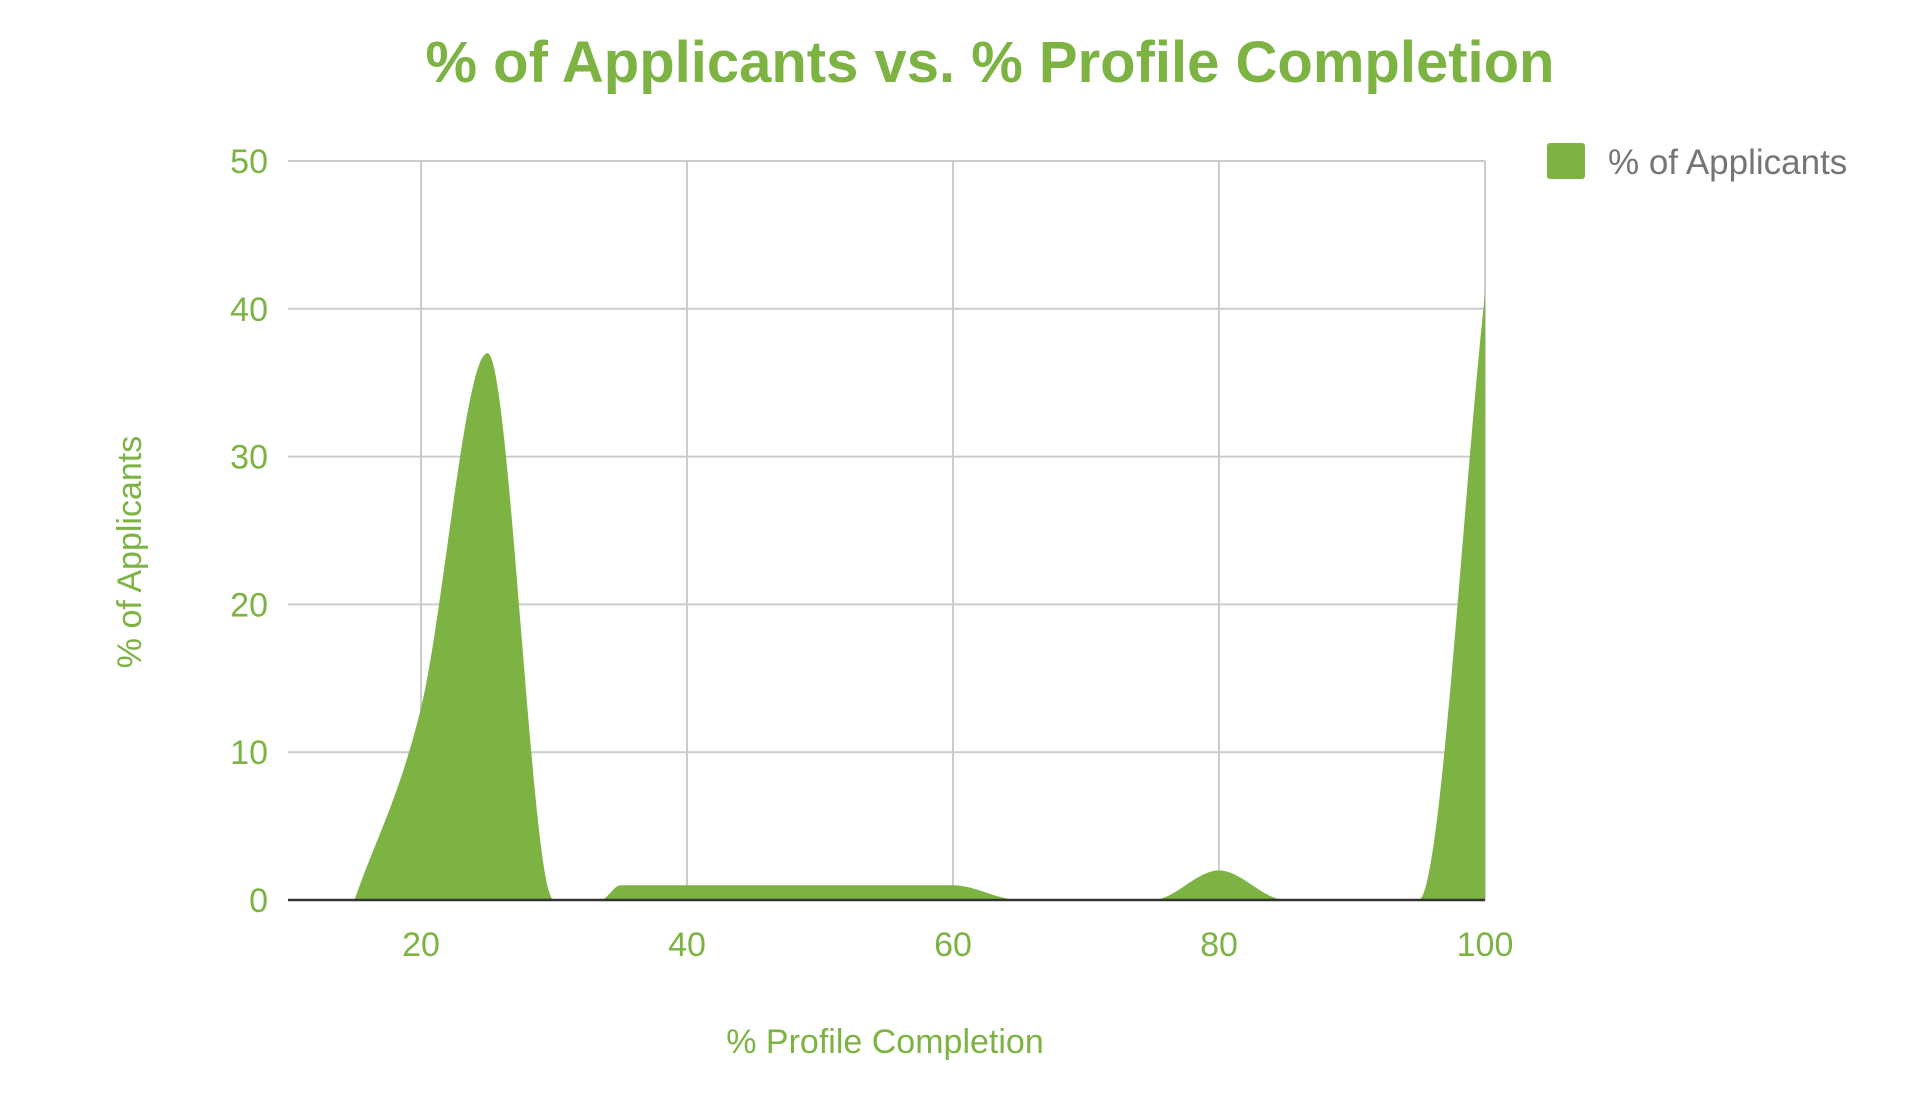 The height and width of the screenshot is (1103, 1920). I want to click on legend: % of Applicants, so click(1697, 162).